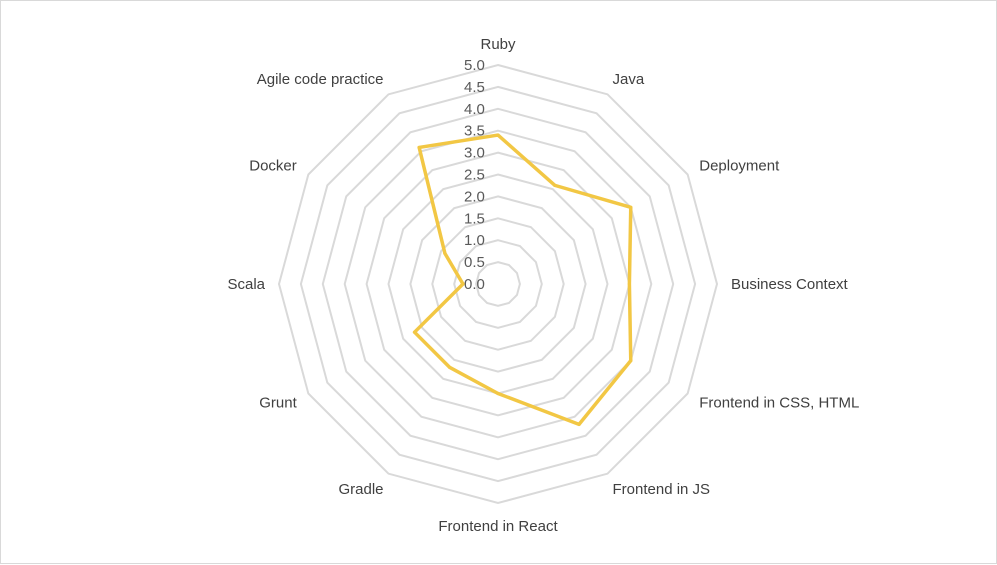 This screenshot has width=997, height=565. I want to click on series-layer, so click(522, 280).